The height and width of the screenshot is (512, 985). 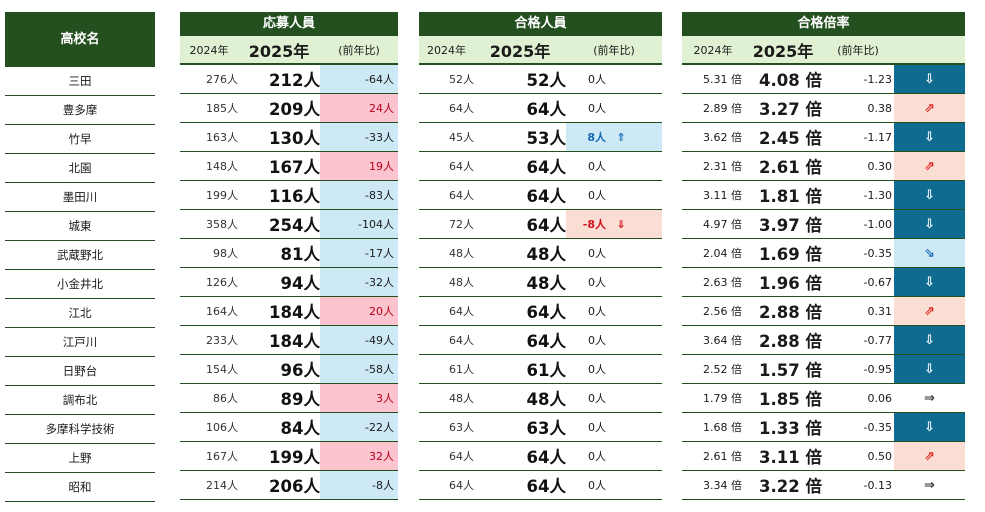 What do you see at coordinates (790, 167) in the screenshot?
I see `ratio-cur: 2.61 倍` at bounding box center [790, 167].